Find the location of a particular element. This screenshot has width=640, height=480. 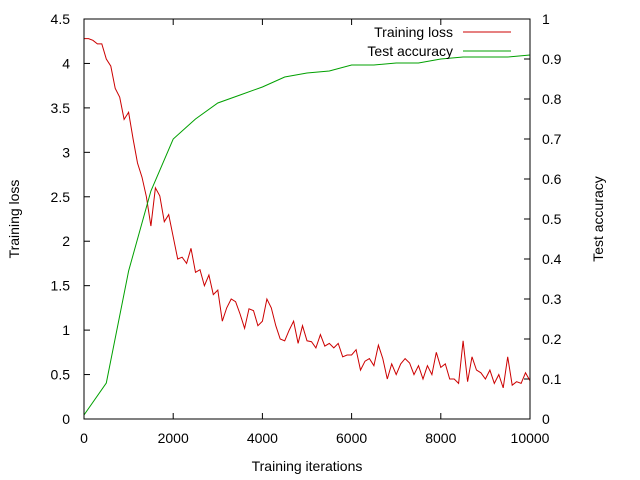

x-tick-label: 0 is located at coordinates (84, 438).